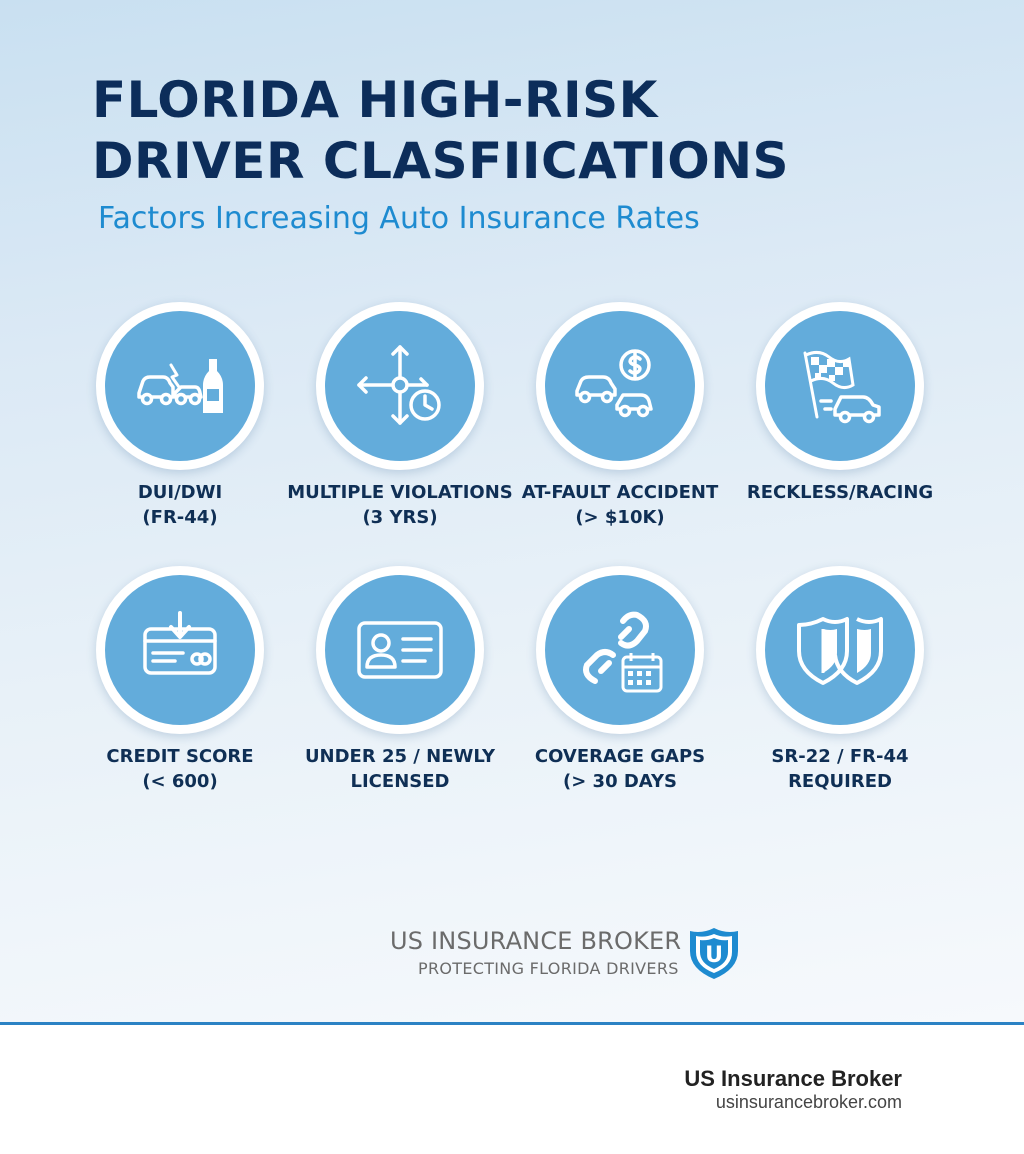 This screenshot has height=1154, width=1024. I want to click on factor-under-25: UNDER 25 / NEWLY LICENSED, so click(400, 680).